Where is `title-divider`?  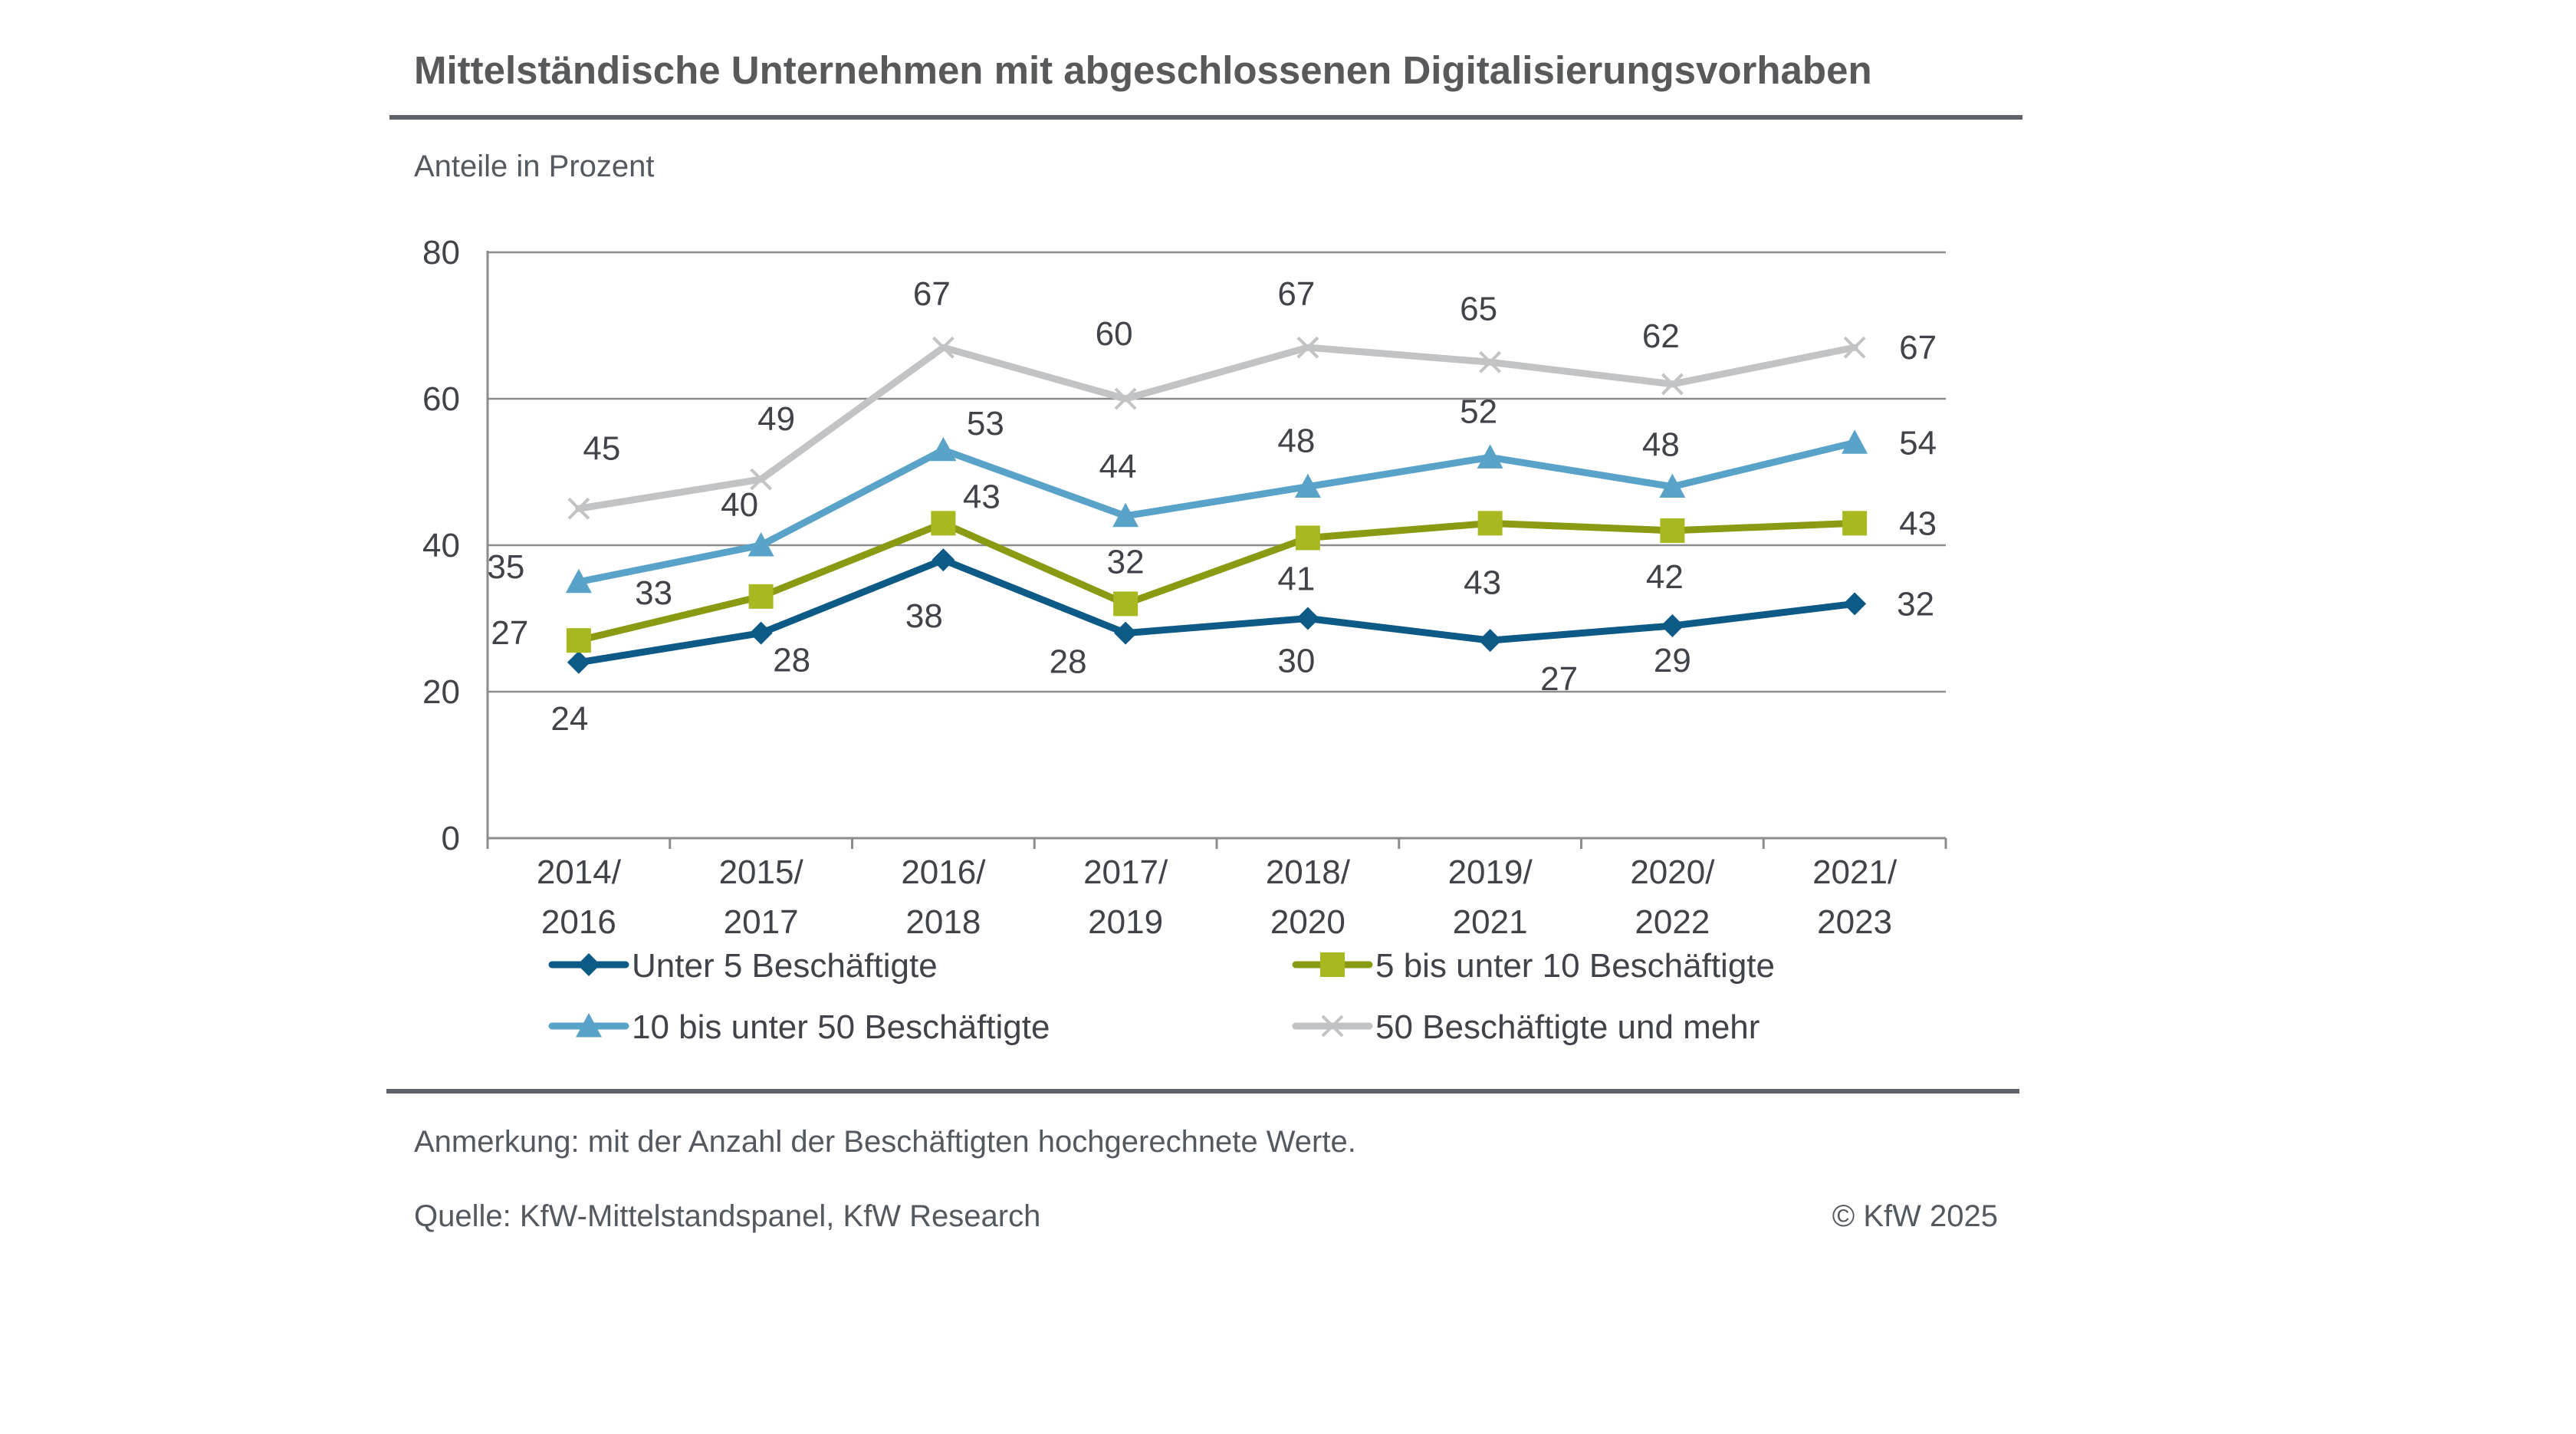 title-divider is located at coordinates (1205, 118).